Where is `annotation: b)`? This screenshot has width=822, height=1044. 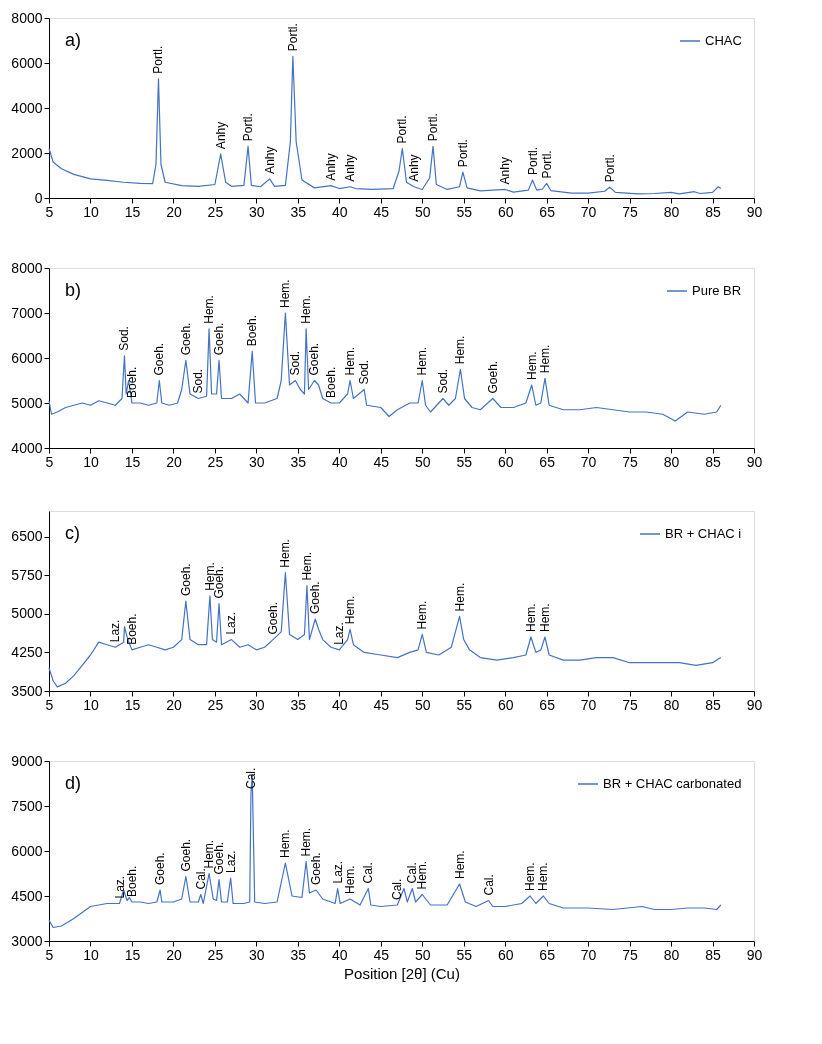 annotation: b) is located at coordinates (73, 290).